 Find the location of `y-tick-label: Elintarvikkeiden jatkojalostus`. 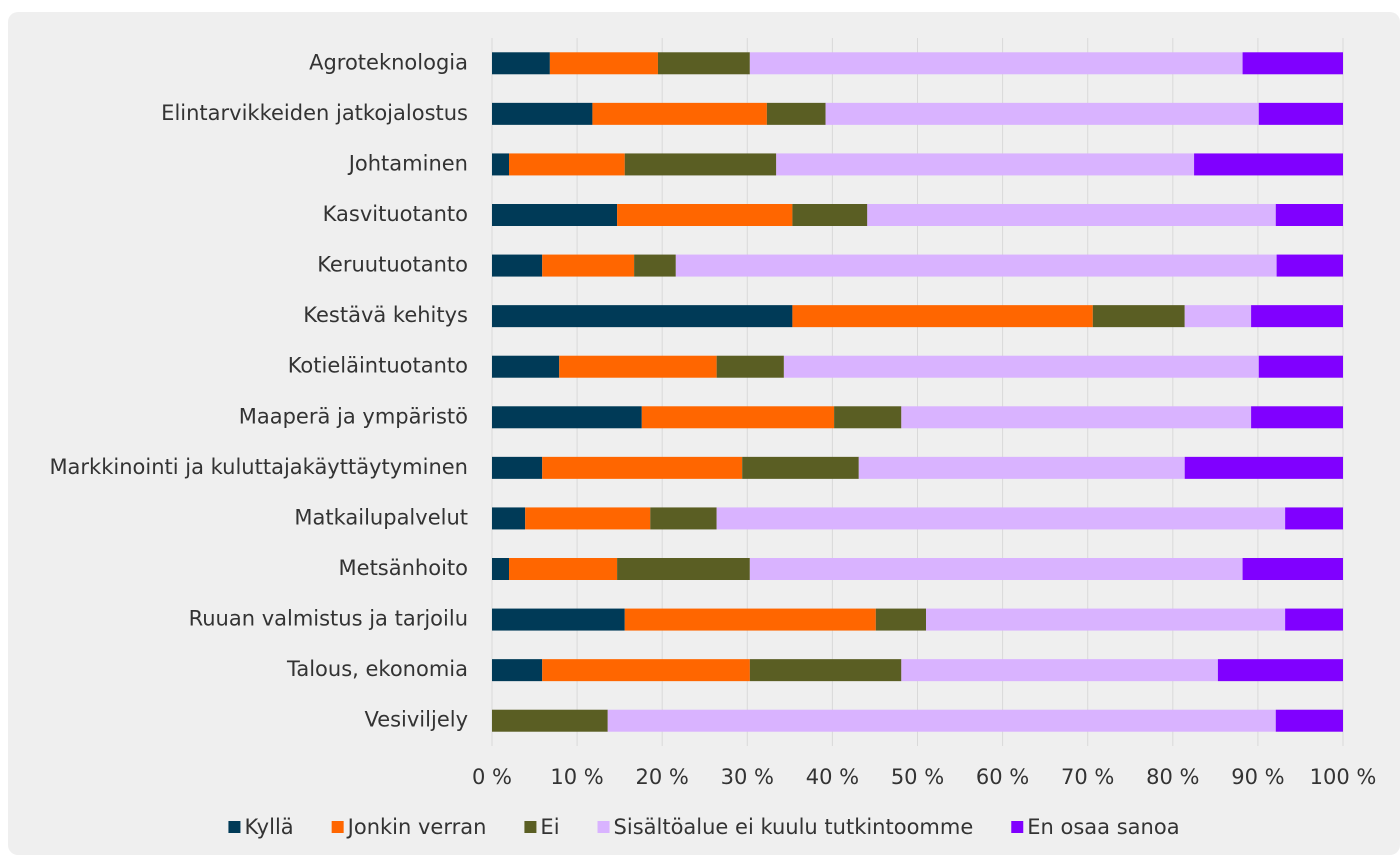

y-tick-label: Elintarvikkeiden jatkojalostus is located at coordinates (314, 113).